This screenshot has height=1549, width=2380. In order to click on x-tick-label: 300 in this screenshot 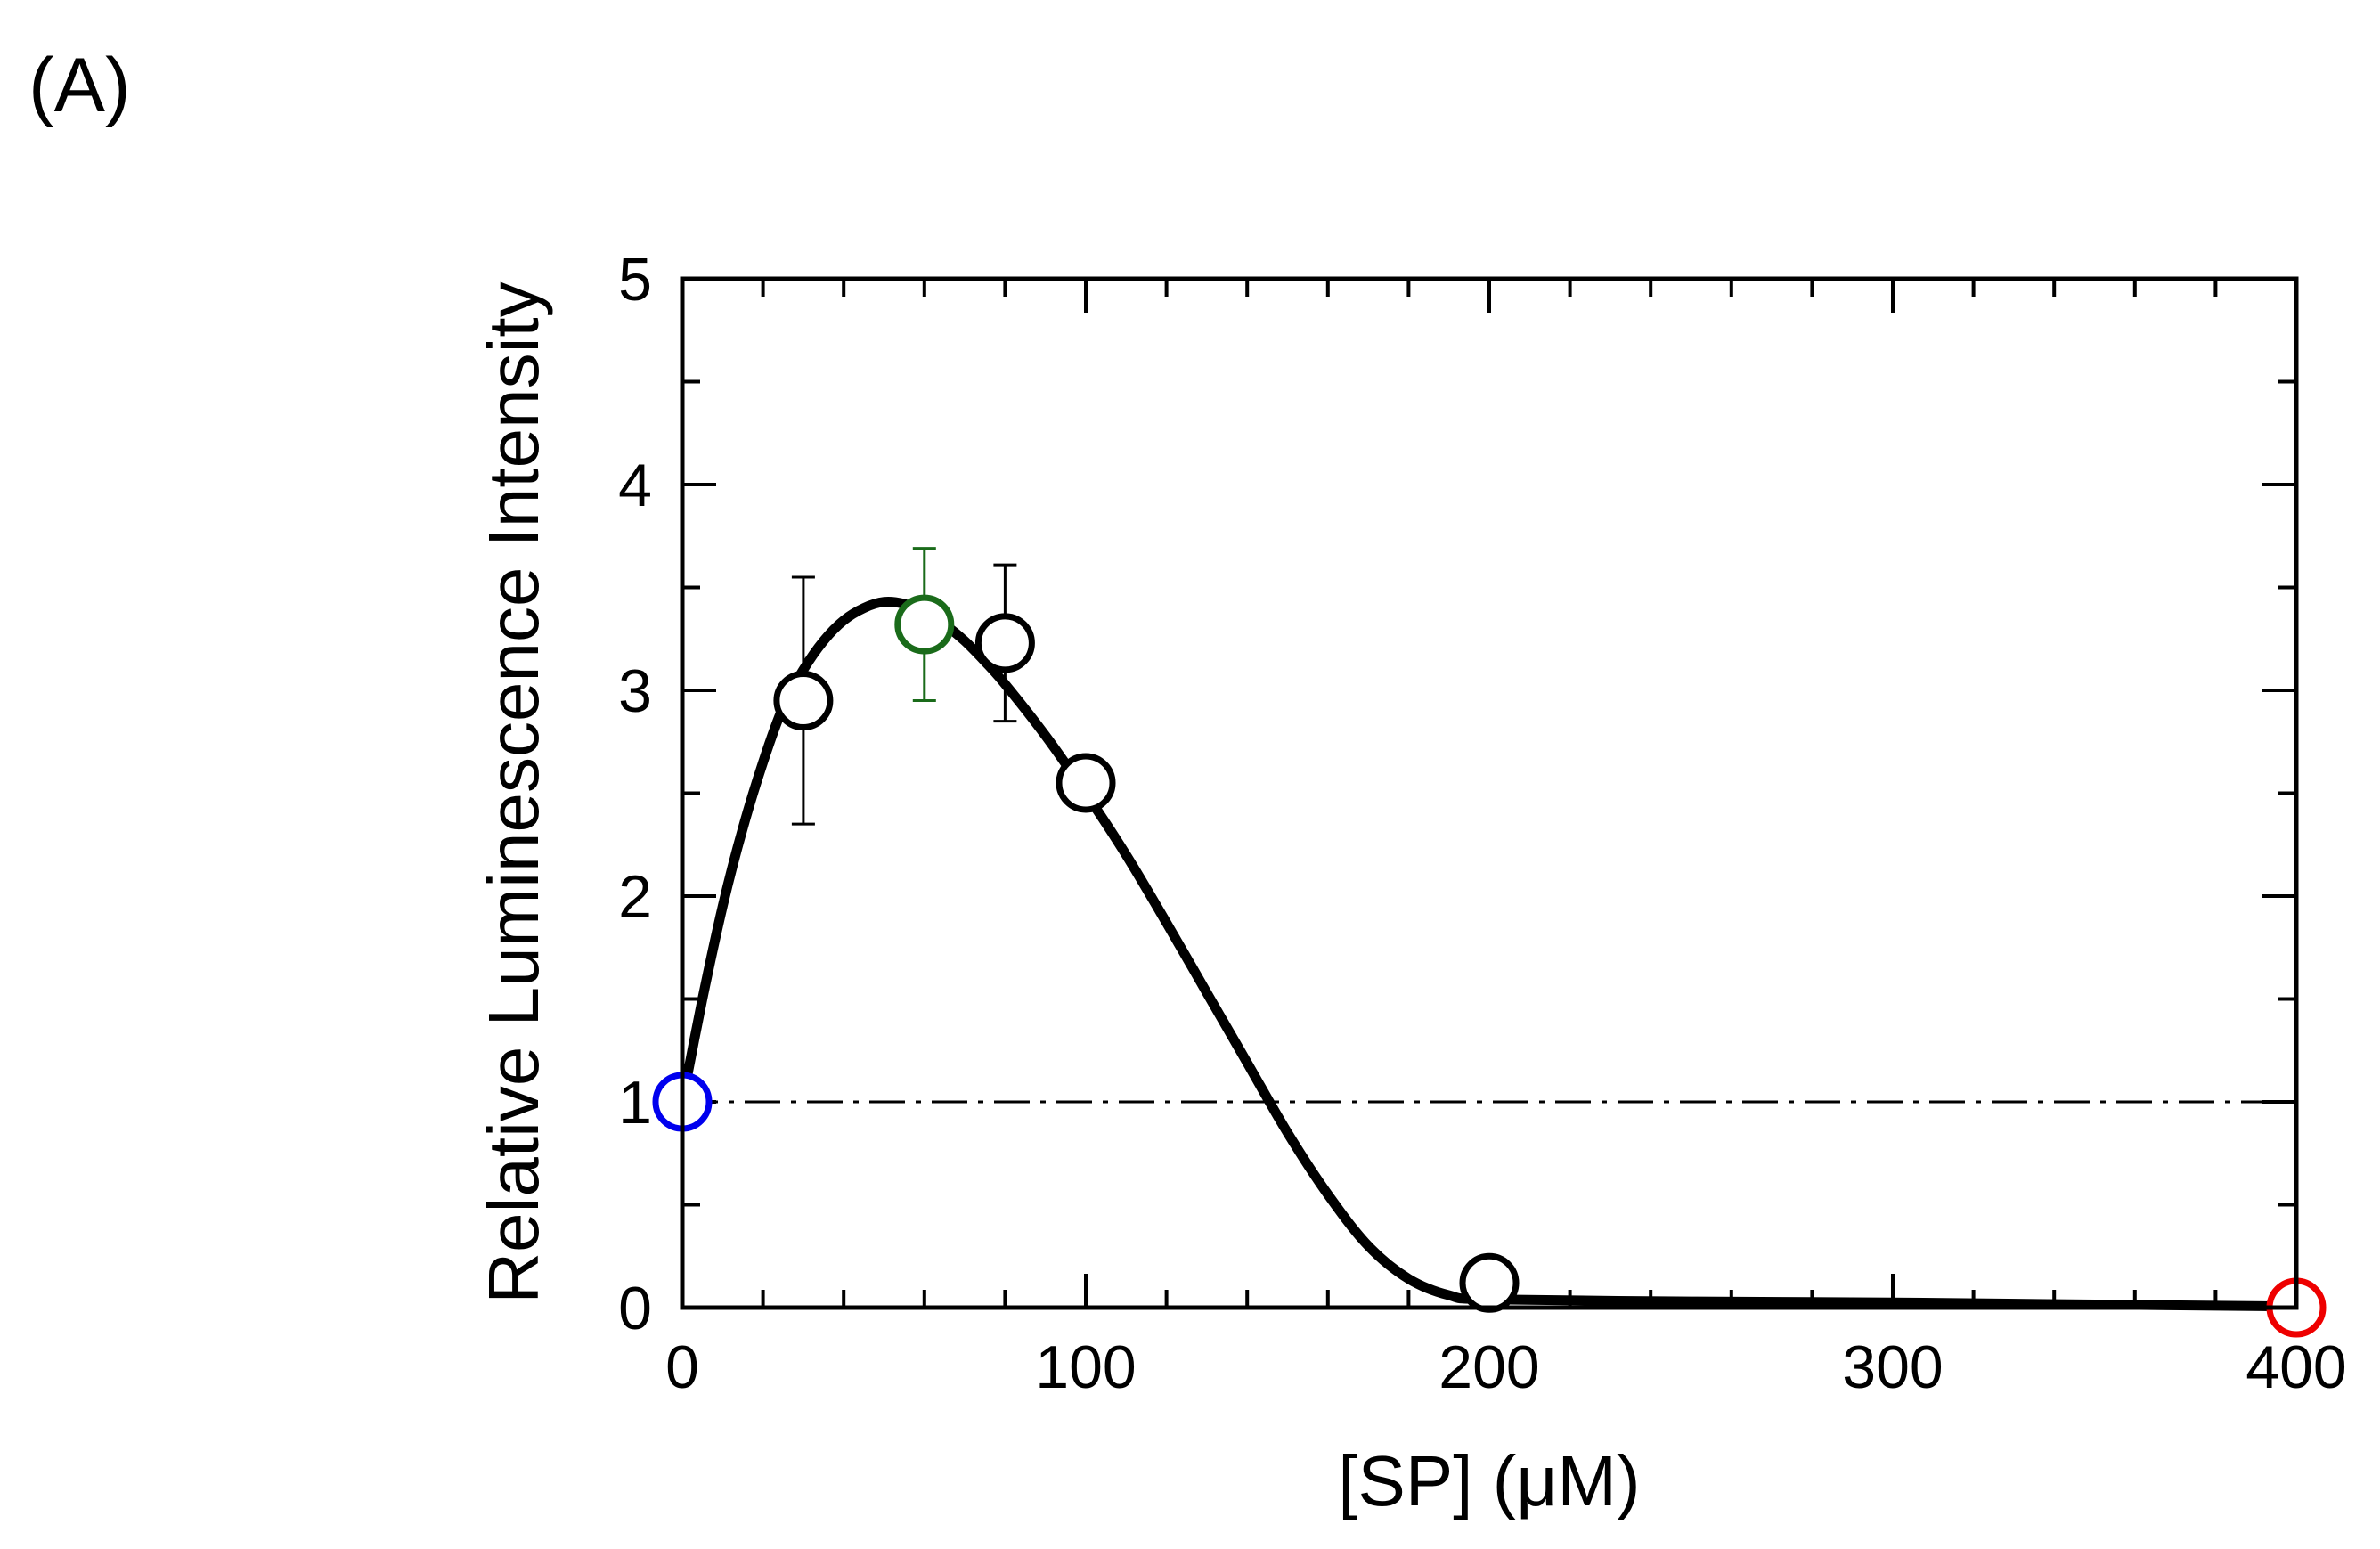, I will do `click(1893, 1367)`.